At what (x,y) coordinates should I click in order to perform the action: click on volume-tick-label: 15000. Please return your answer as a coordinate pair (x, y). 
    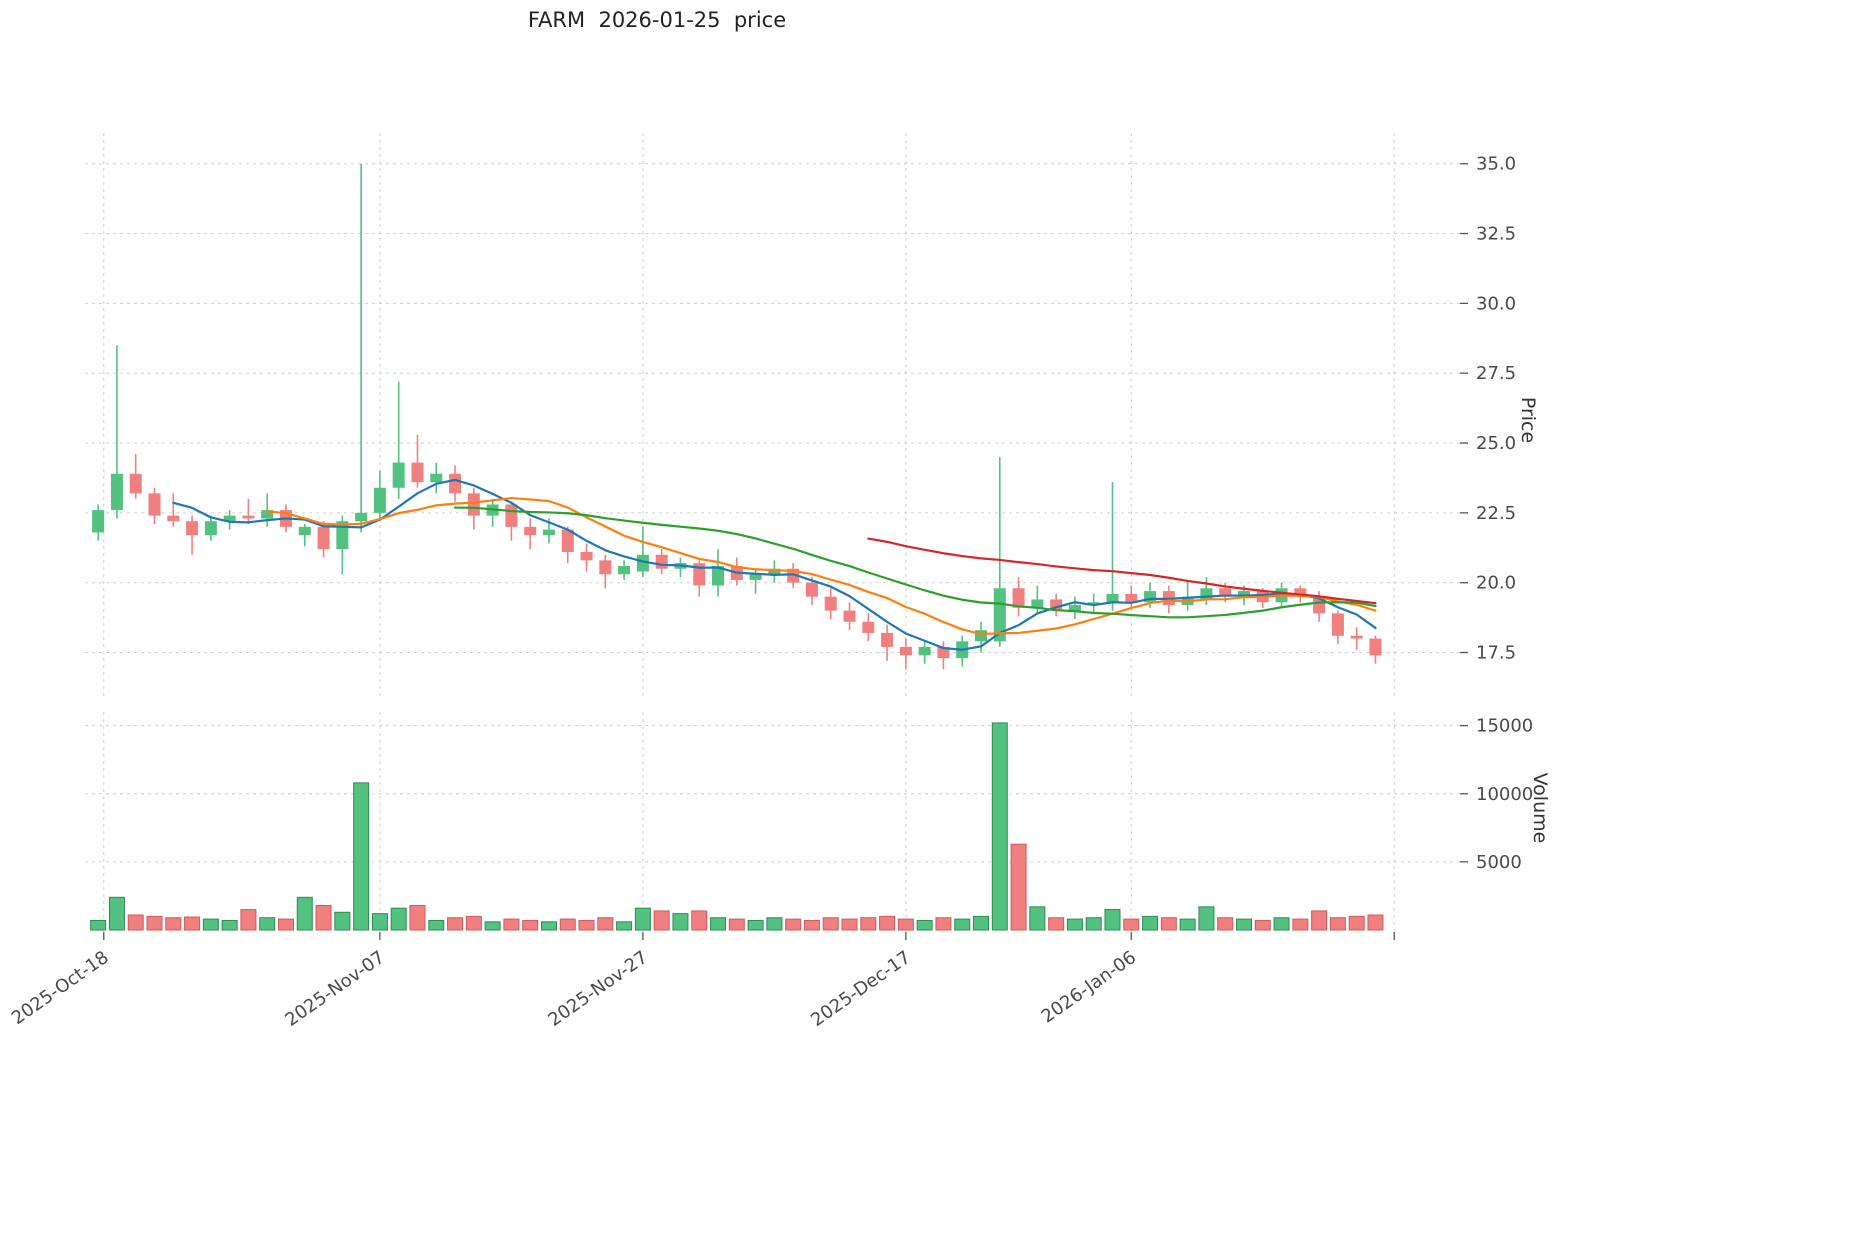
    Looking at the image, I should click on (1504, 726).